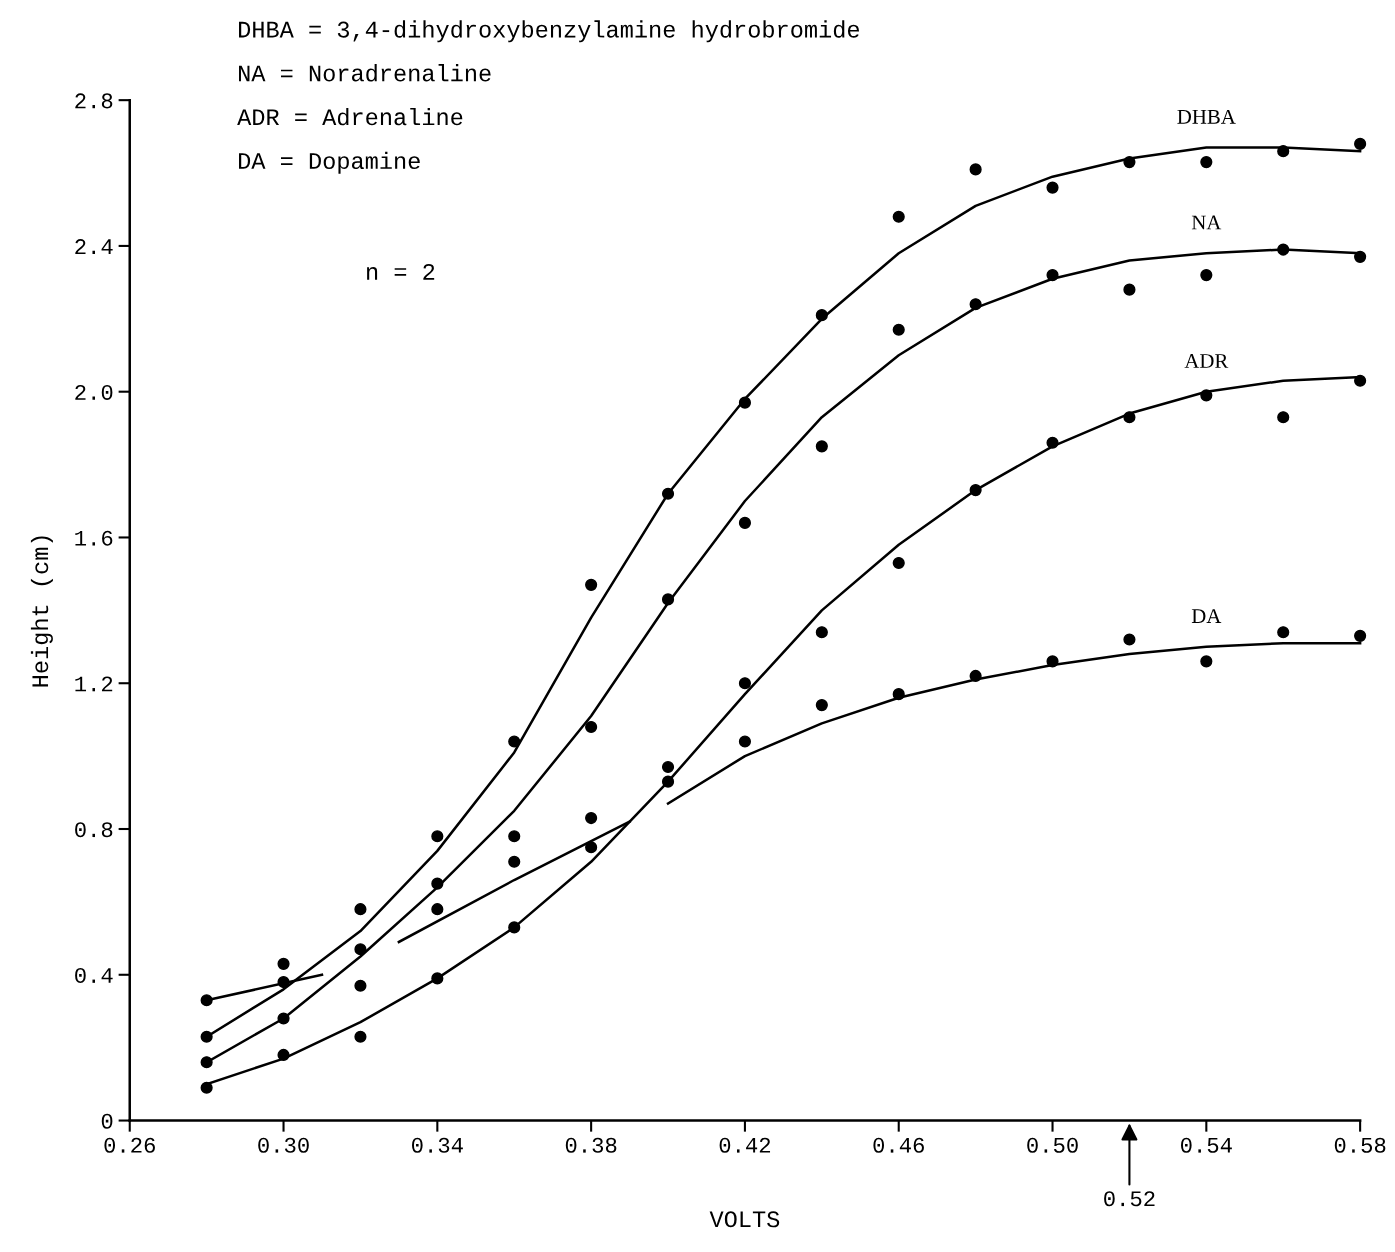 This screenshot has width=1395, height=1252. What do you see at coordinates (898, 1145) in the screenshot?
I see `x-tick-label: 0.46` at bounding box center [898, 1145].